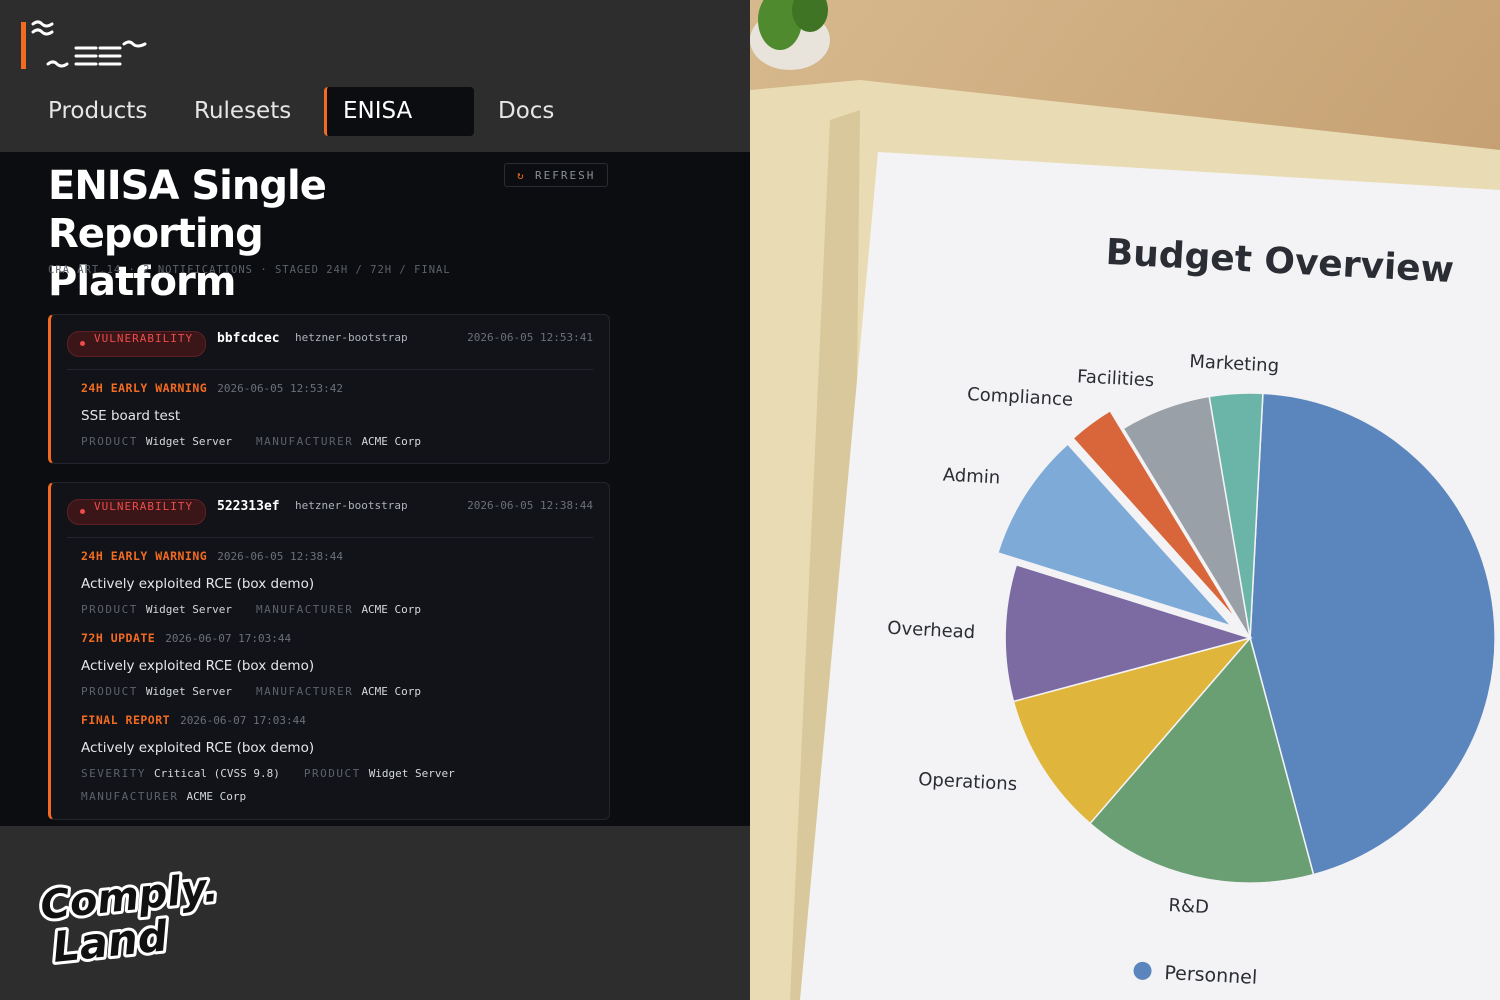 The width and height of the screenshot is (1500, 1000). I want to click on nav-tab: Products, so click(98, 111).